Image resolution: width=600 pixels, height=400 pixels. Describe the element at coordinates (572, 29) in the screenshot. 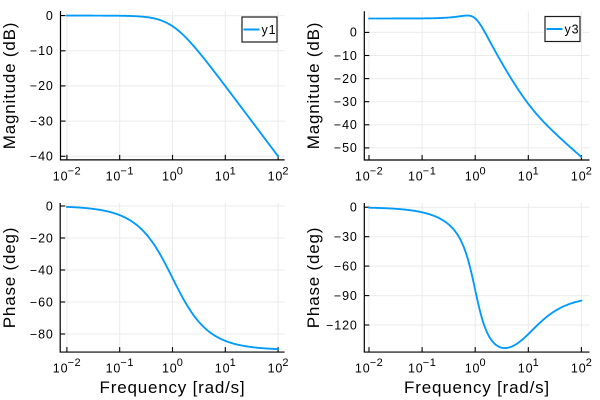

I see `svg-text: y3` at that location.